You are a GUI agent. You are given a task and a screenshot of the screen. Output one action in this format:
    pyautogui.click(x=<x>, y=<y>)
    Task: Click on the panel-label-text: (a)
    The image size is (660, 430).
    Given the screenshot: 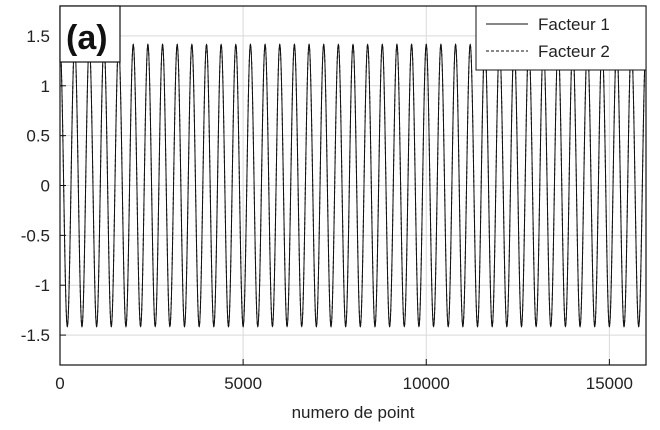 What is the action you would take?
    pyautogui.click(x=87, y=38)
    